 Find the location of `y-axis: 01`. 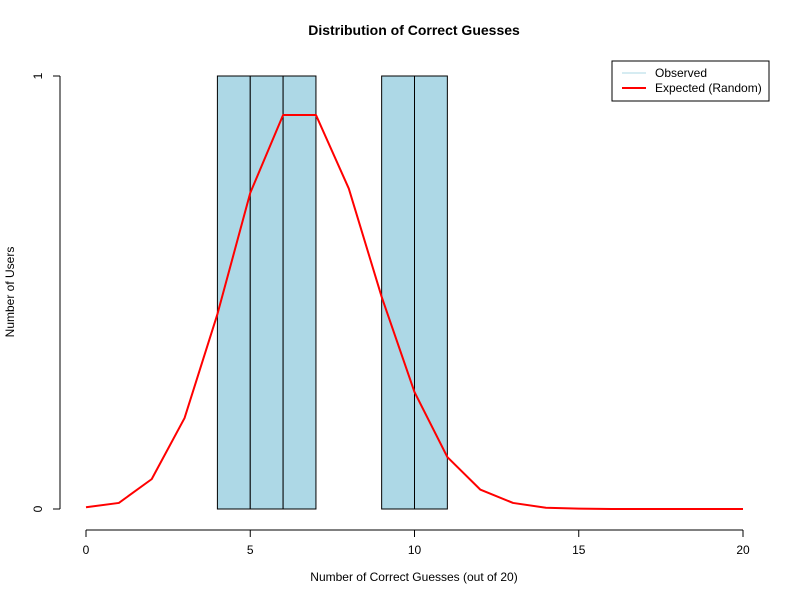

y-axis: 01 is located at coordinates (46, 292).